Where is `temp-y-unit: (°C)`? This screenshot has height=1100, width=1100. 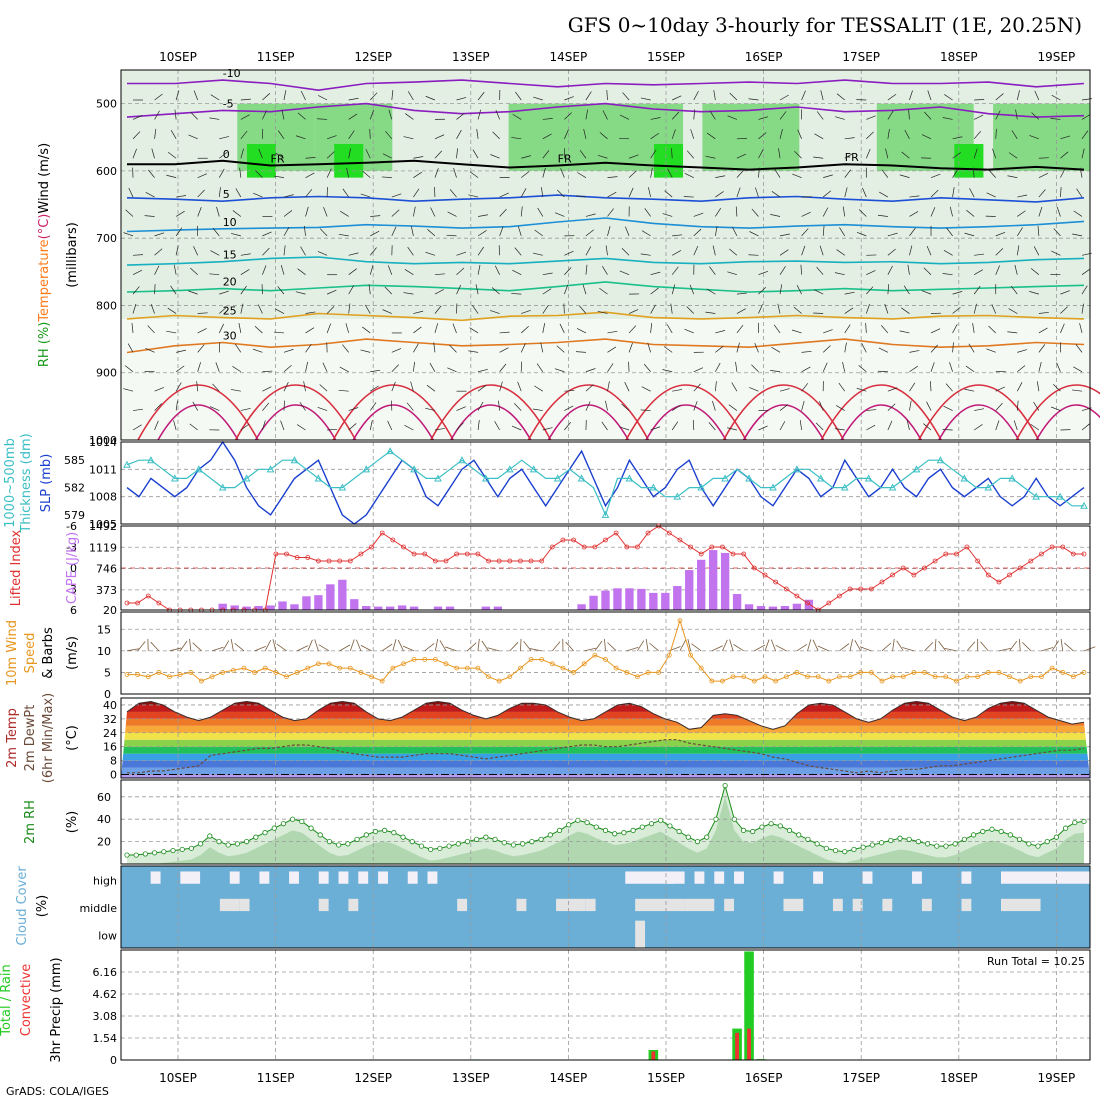 temp-y-unit: (°C) is located at coordinates (72, 738).